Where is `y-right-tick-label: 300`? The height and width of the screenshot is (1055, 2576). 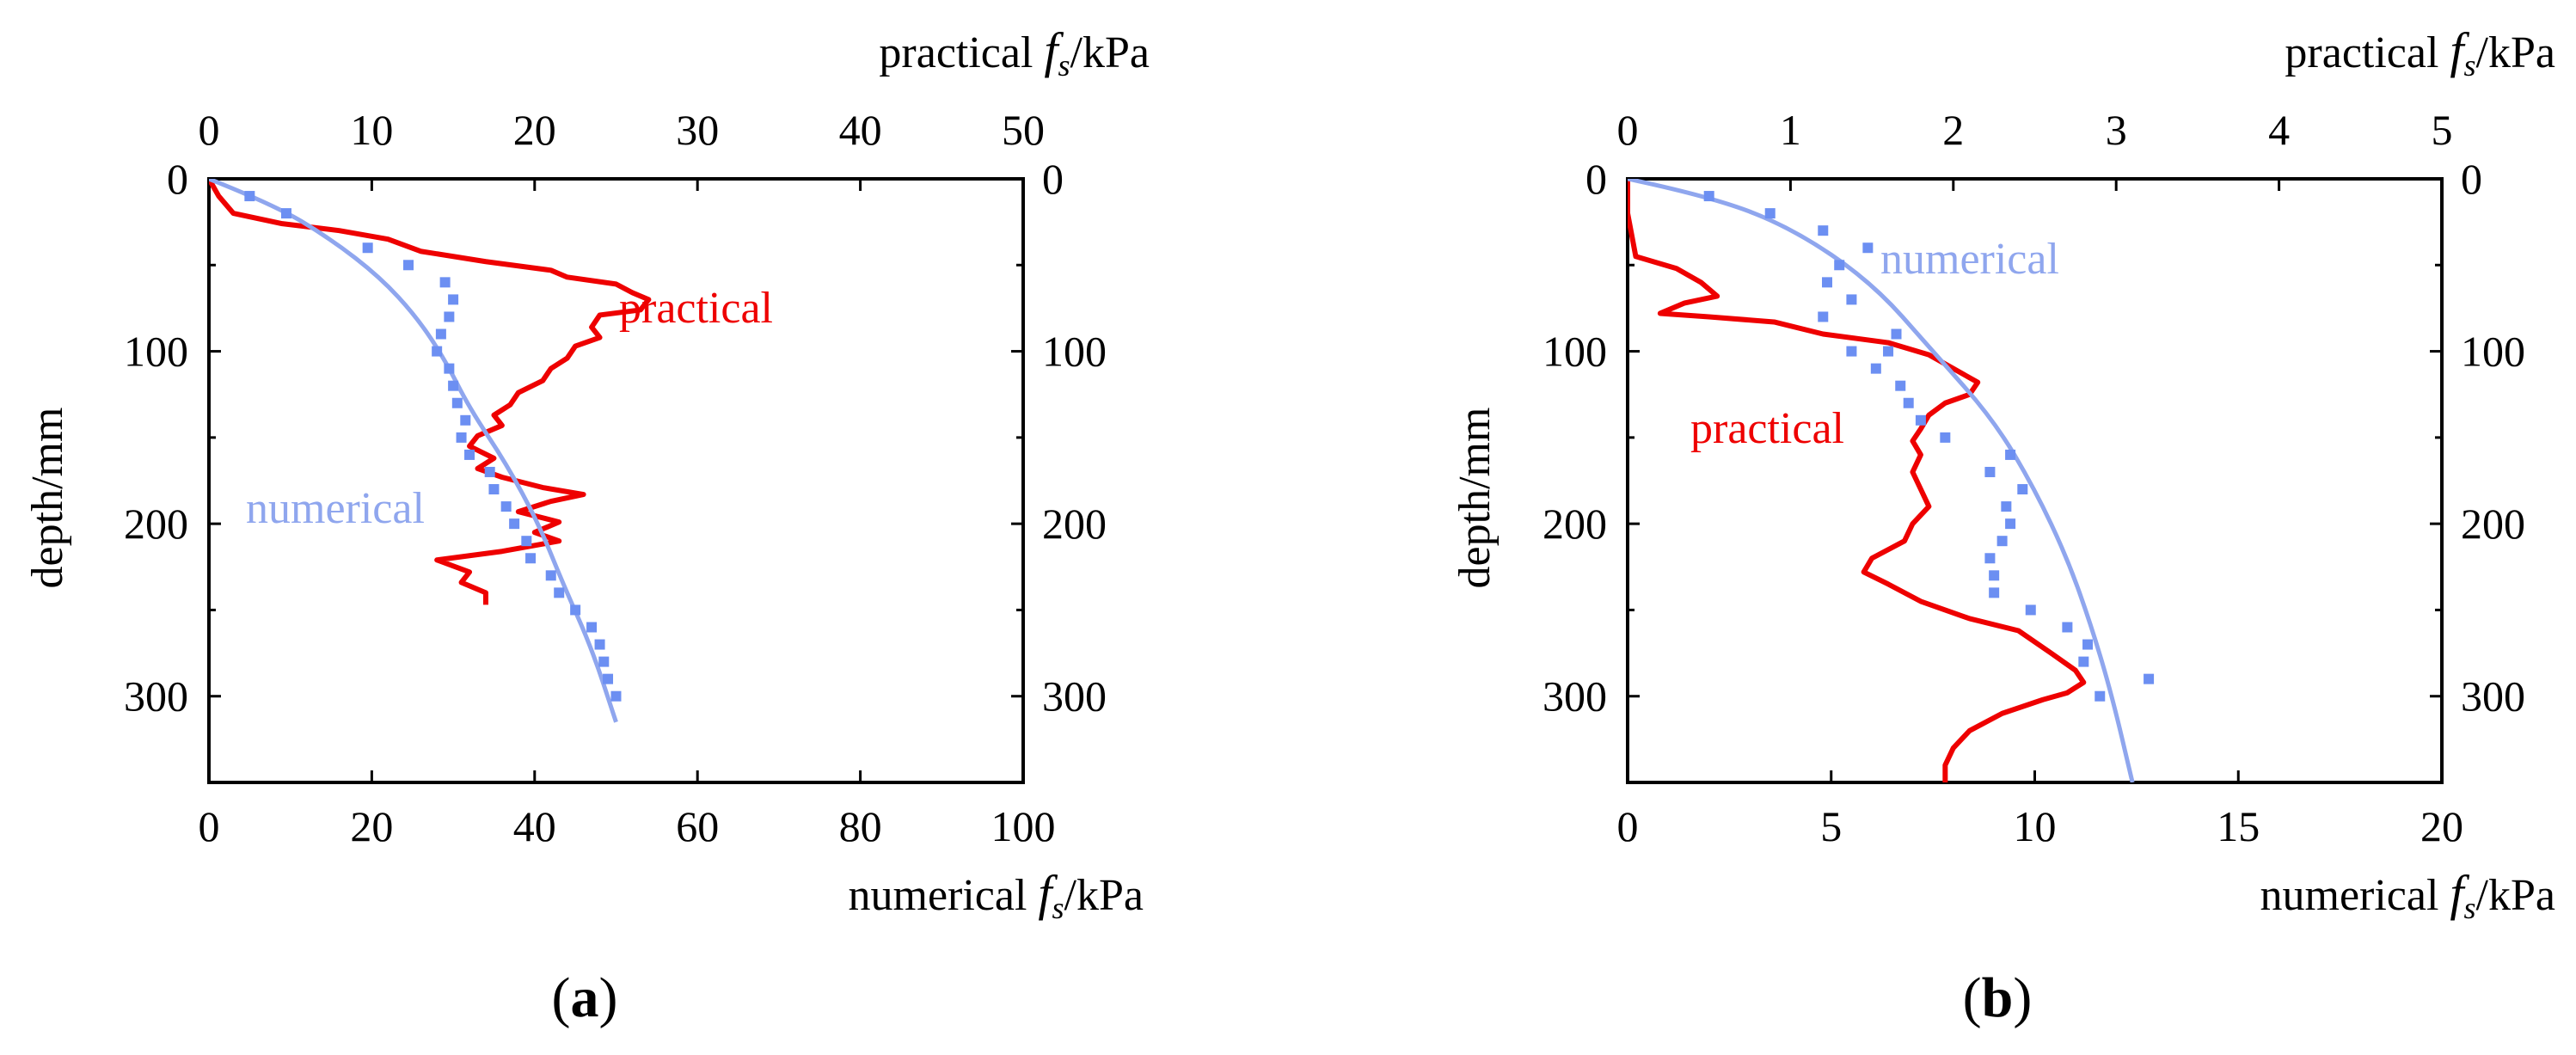
y-right-tick-label: 300 is located at coordinates (2493, 696).